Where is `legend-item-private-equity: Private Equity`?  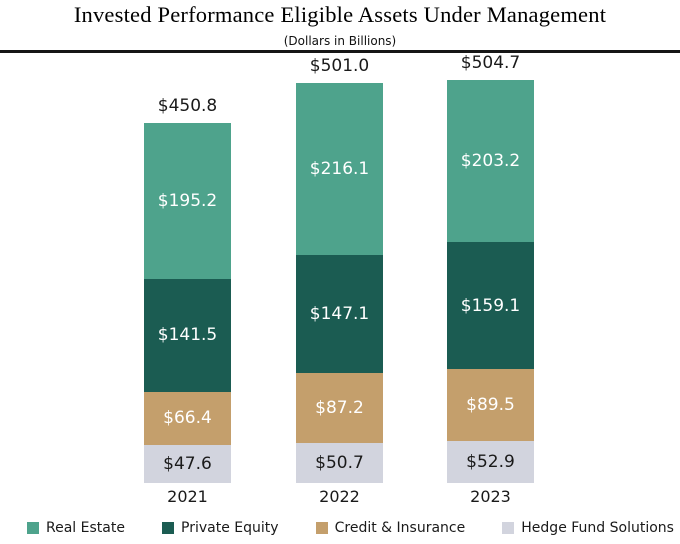 legend-item-private-equity: Private Equity is located at coordinates (220, 528).